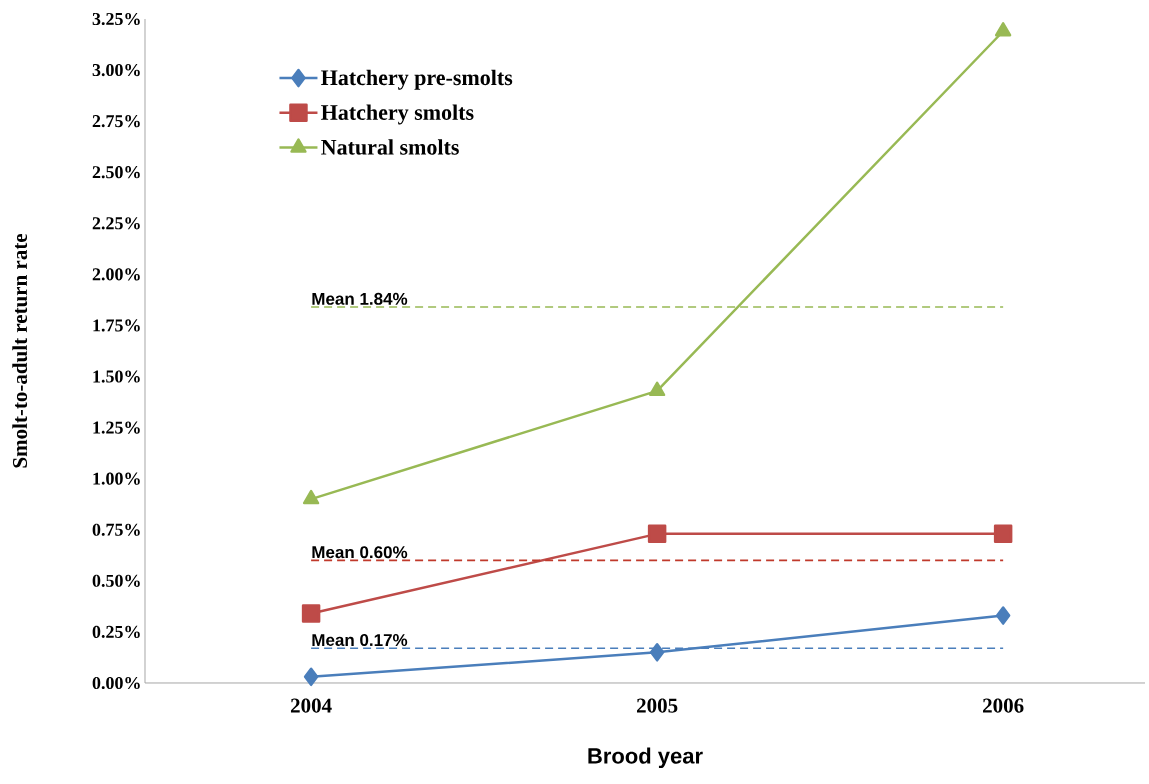 The height and width of the screenshot is (784, 1149). I want to click on y-tick-label: 3.00%, so click(116, 70).